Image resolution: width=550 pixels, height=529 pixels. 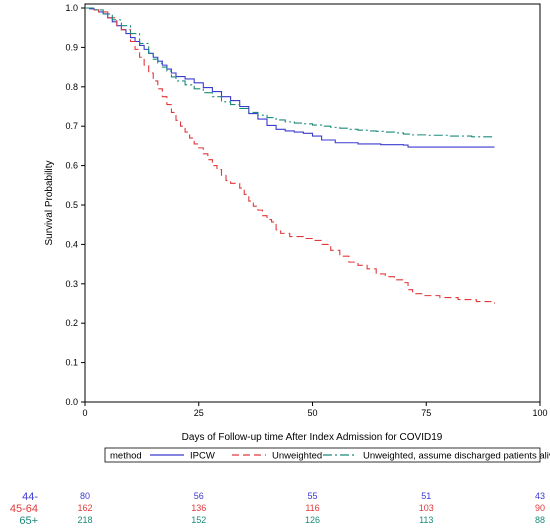 I want to click on y-tick-label: 0.4, so click(x=71, y=244).